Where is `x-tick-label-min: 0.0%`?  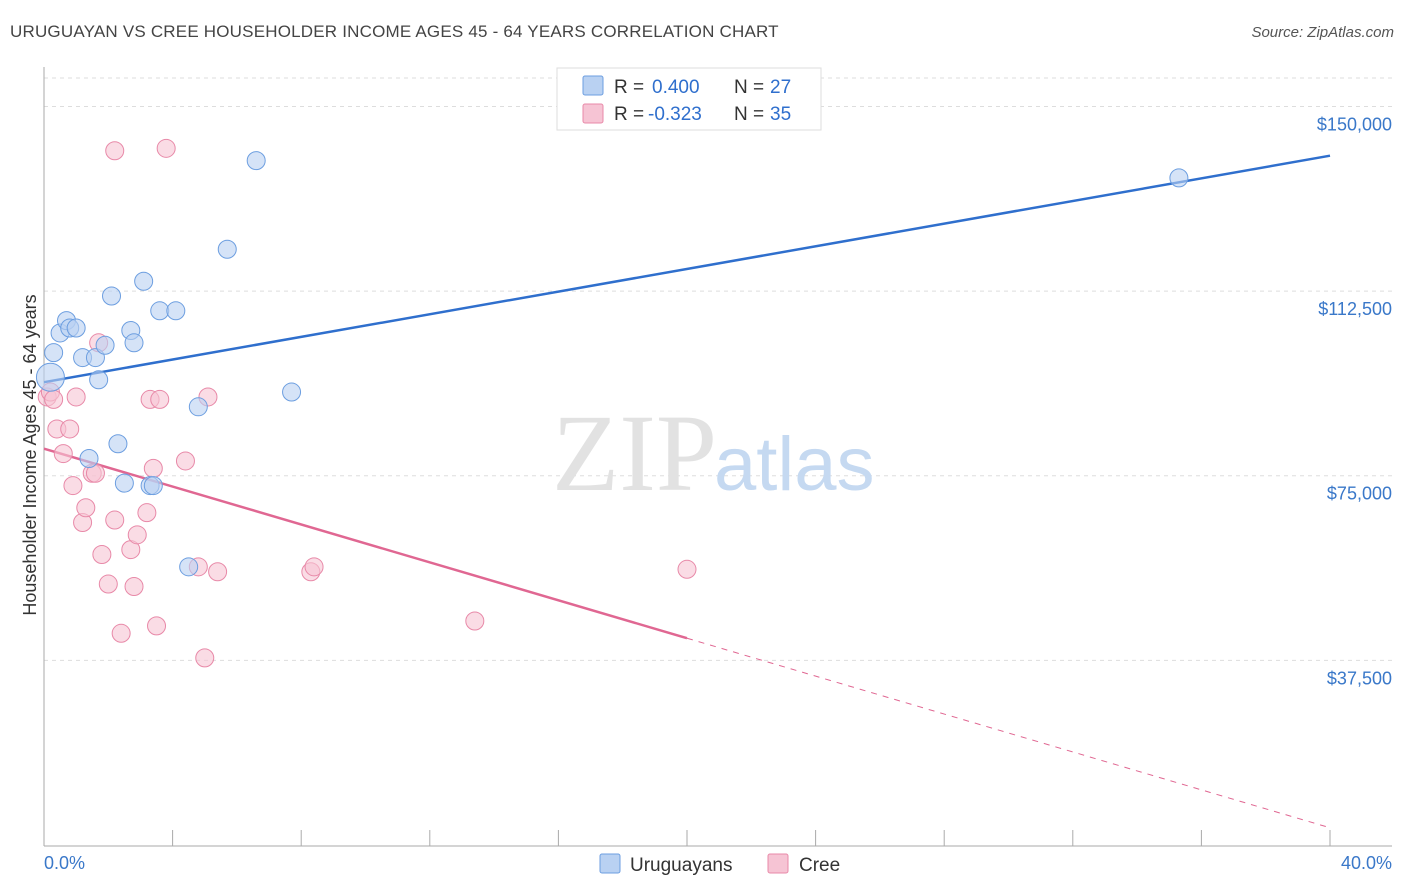
x-tick-label-min: 0.0% is located at coordinates (64, 863).